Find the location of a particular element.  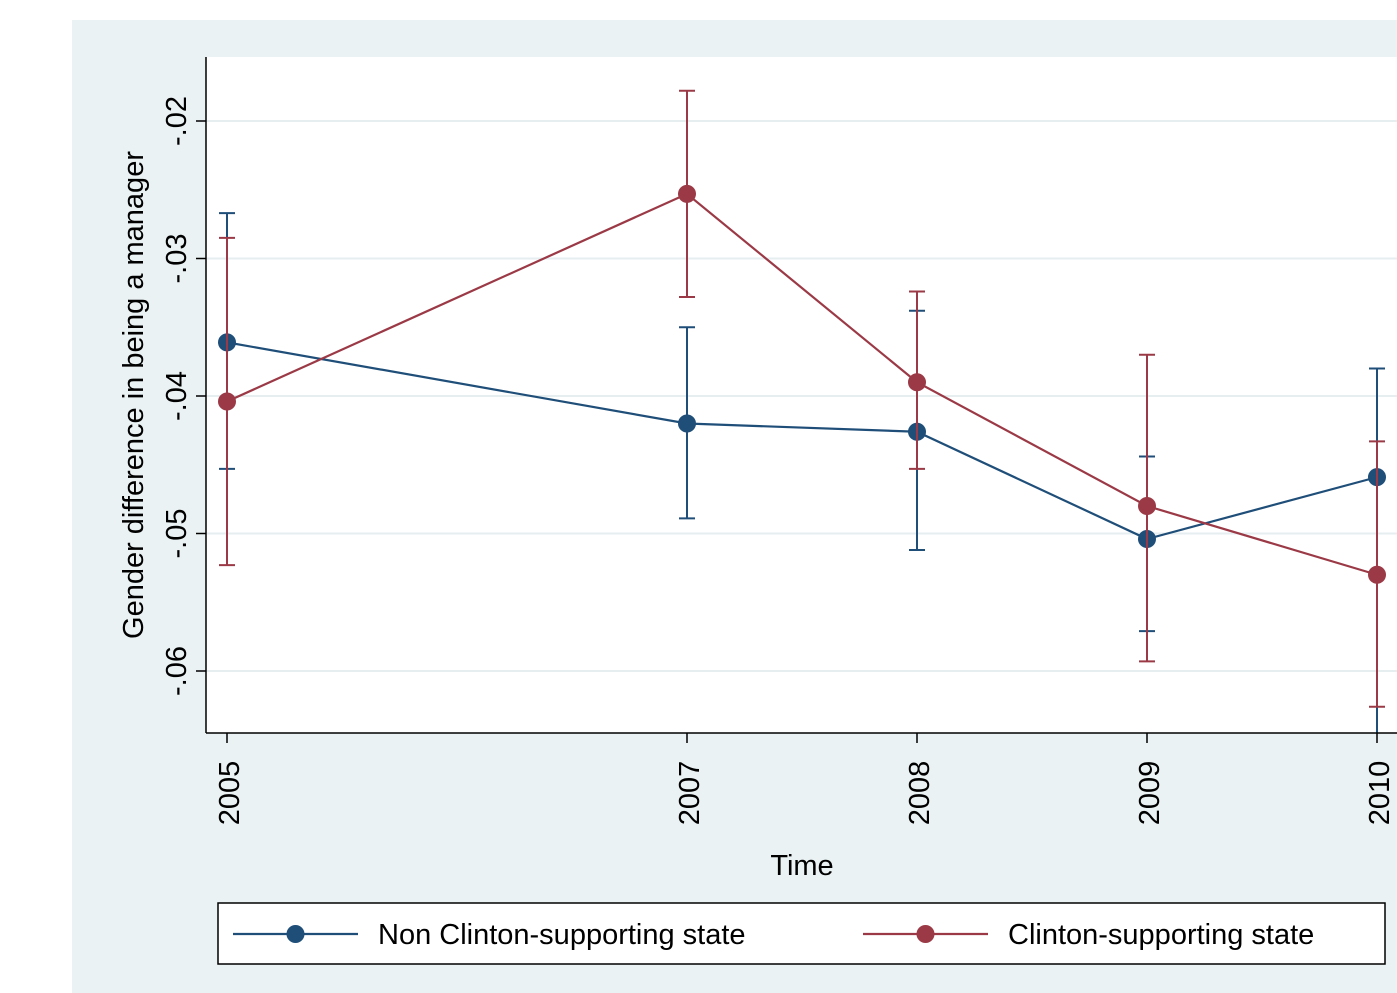

y-tick-label: -.04 is located at coordinates (177, 396).